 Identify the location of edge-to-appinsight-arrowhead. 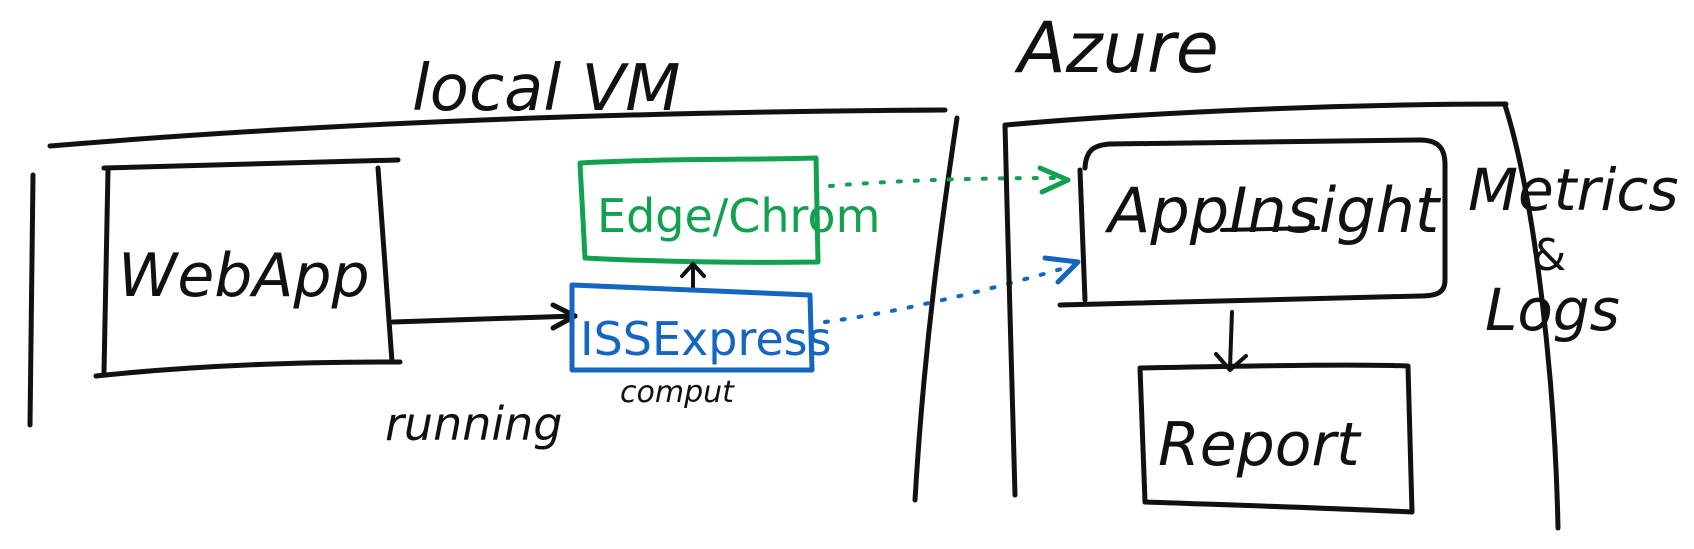
(1054, 180).